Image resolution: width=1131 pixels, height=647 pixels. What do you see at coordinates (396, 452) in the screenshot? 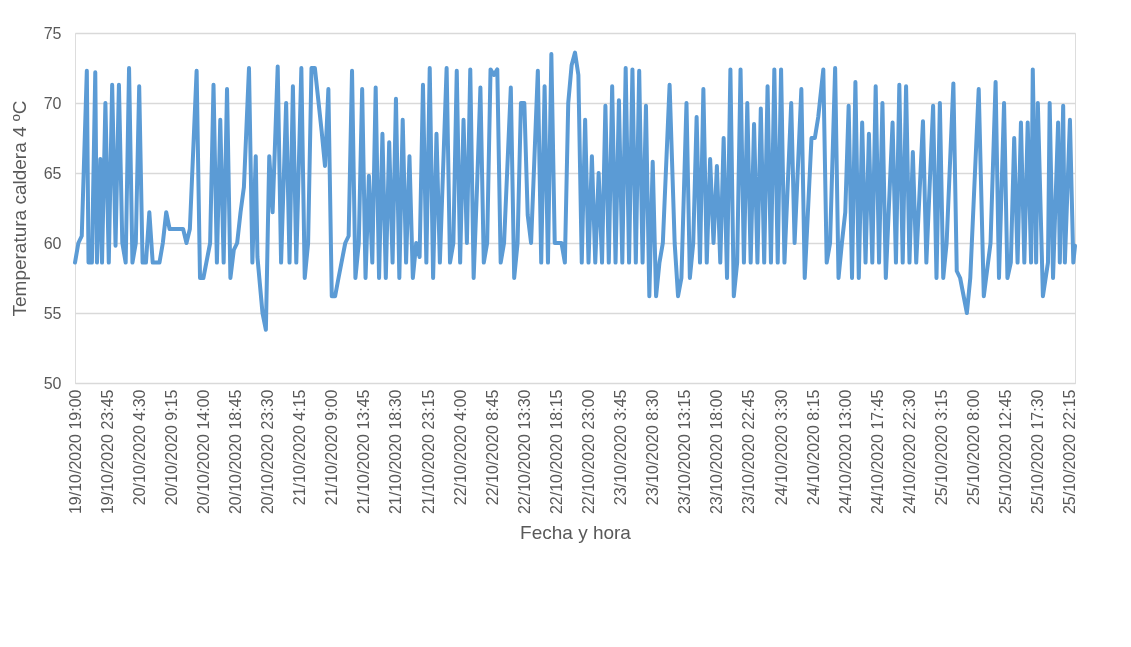
I see `x-tick-label: 21/10/2020 18:30` at bounding box center [396, 452].